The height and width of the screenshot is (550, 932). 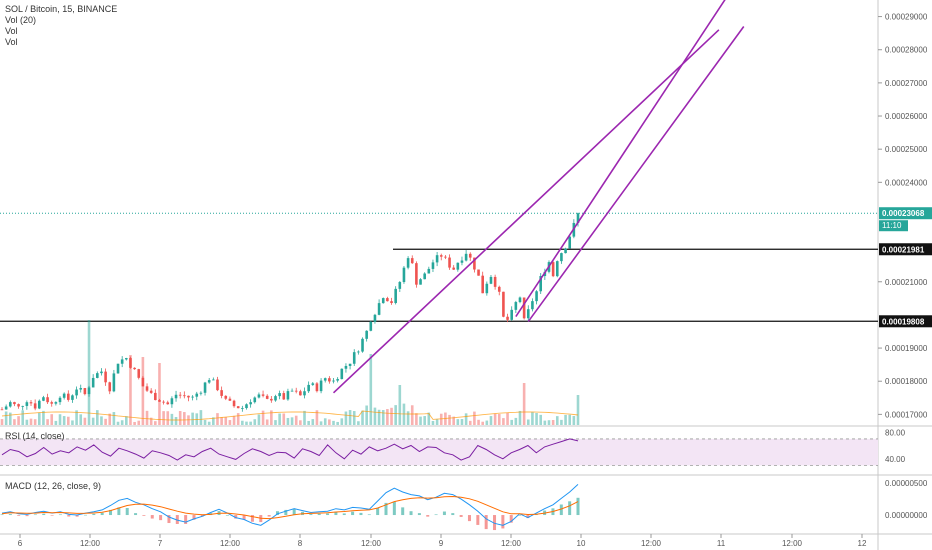 What do you see at coordinates (35, 436) in the screenshot?
I see `rsi-pane-label: RSI (14, close)` at bounding box center [35, 436].